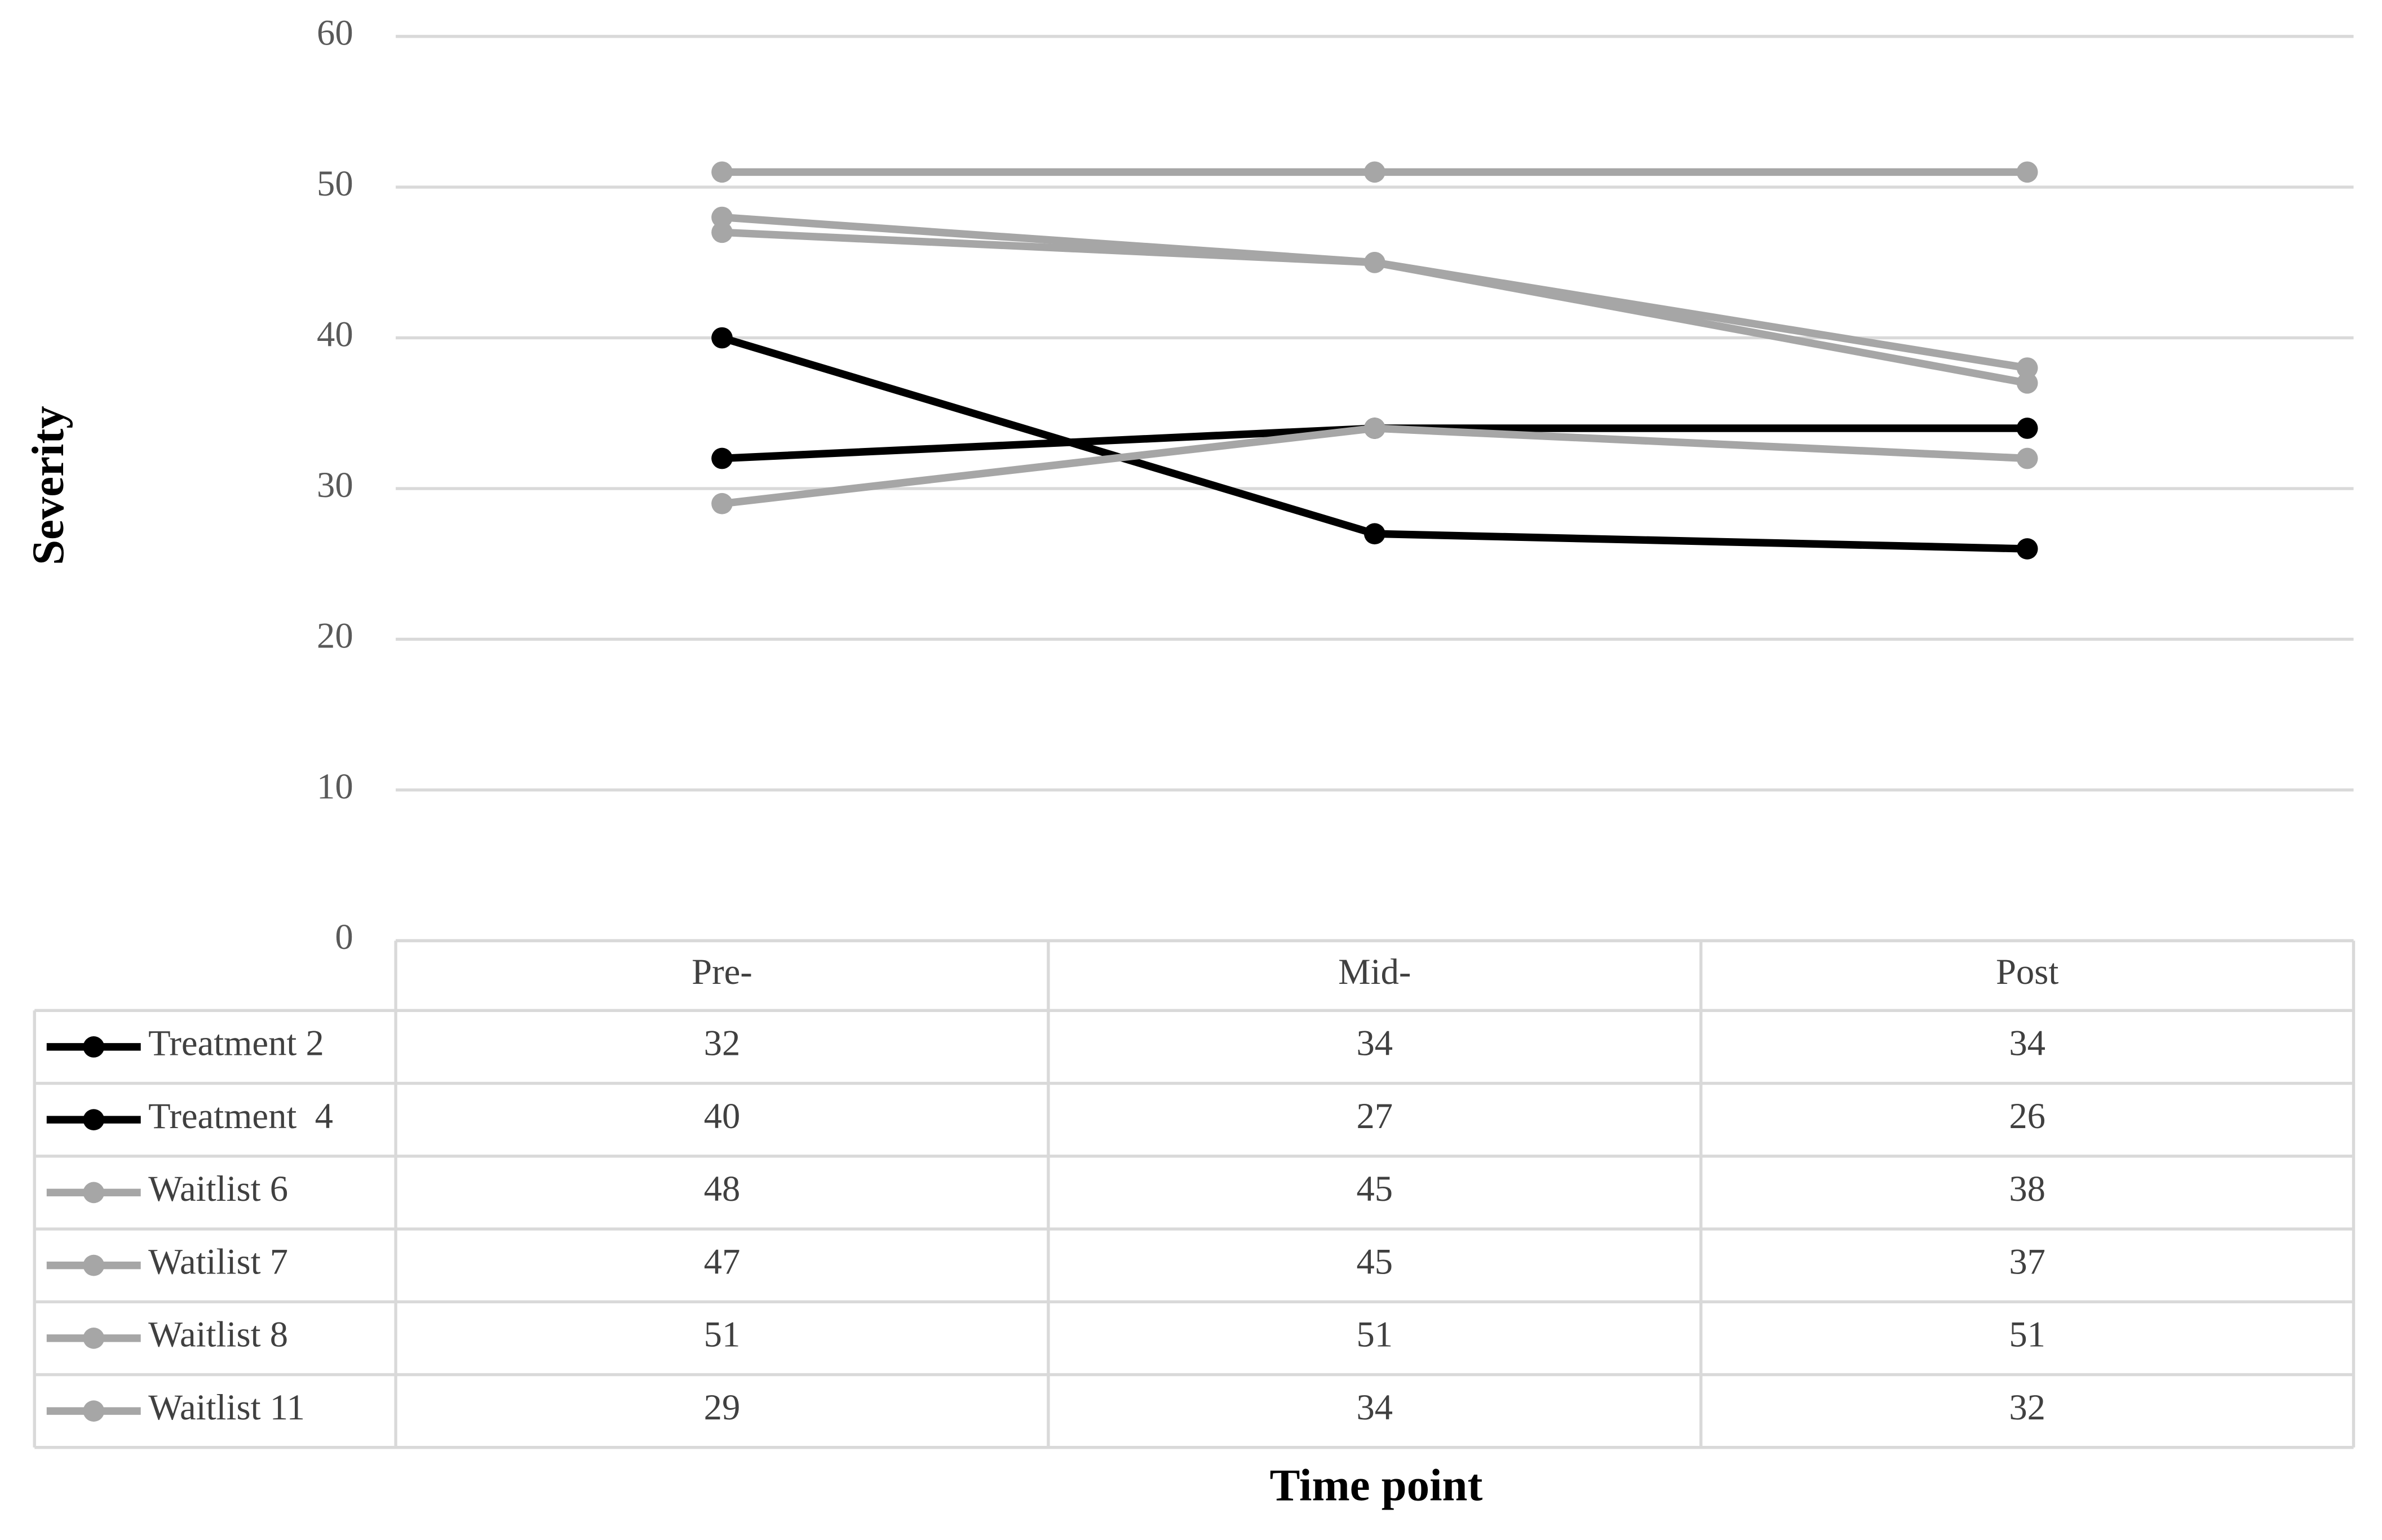 The image size is (2382, 1540). I want to click on legend-label: Treatment 2, so click(236, 1043).